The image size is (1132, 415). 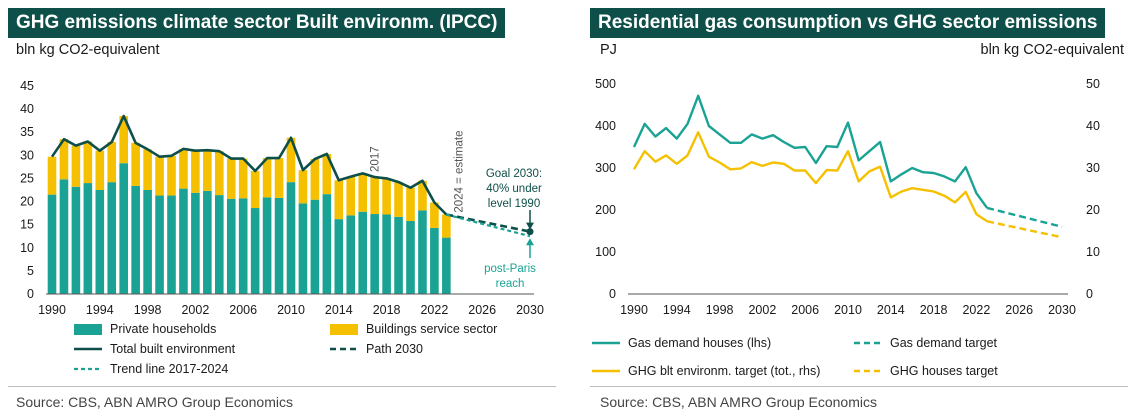 What do you see at coordinates (605, 252) in the screenshot?
I see `y-tick-label-left: 100` at bounding box center [605, 252].